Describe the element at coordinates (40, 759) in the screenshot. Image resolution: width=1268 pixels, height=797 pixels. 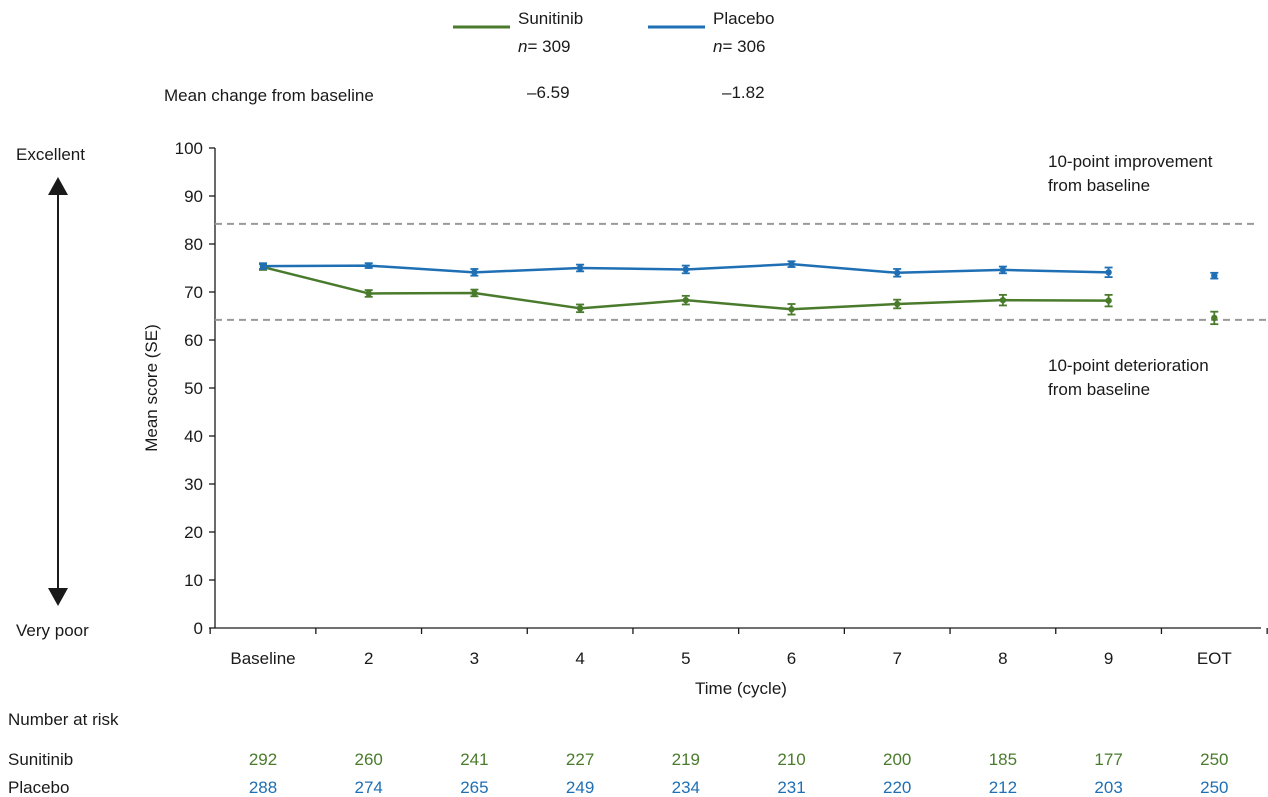
I see `risk-row-label-sunitinib: Sunitinib` at that location.